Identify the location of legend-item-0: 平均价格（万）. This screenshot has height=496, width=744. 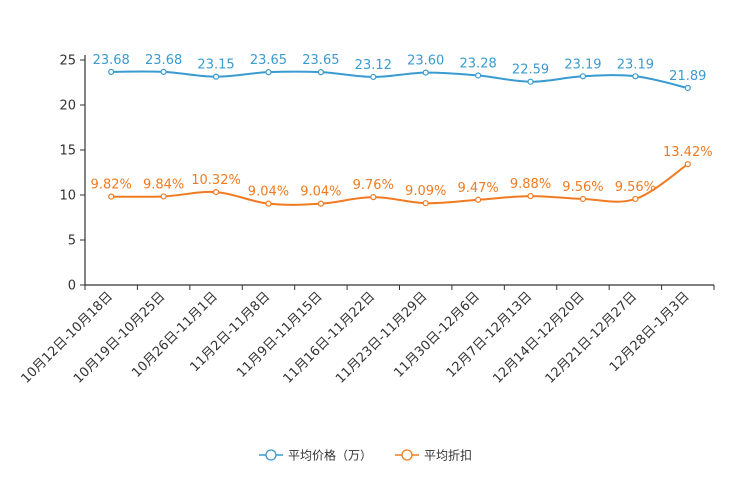
(315, 455).